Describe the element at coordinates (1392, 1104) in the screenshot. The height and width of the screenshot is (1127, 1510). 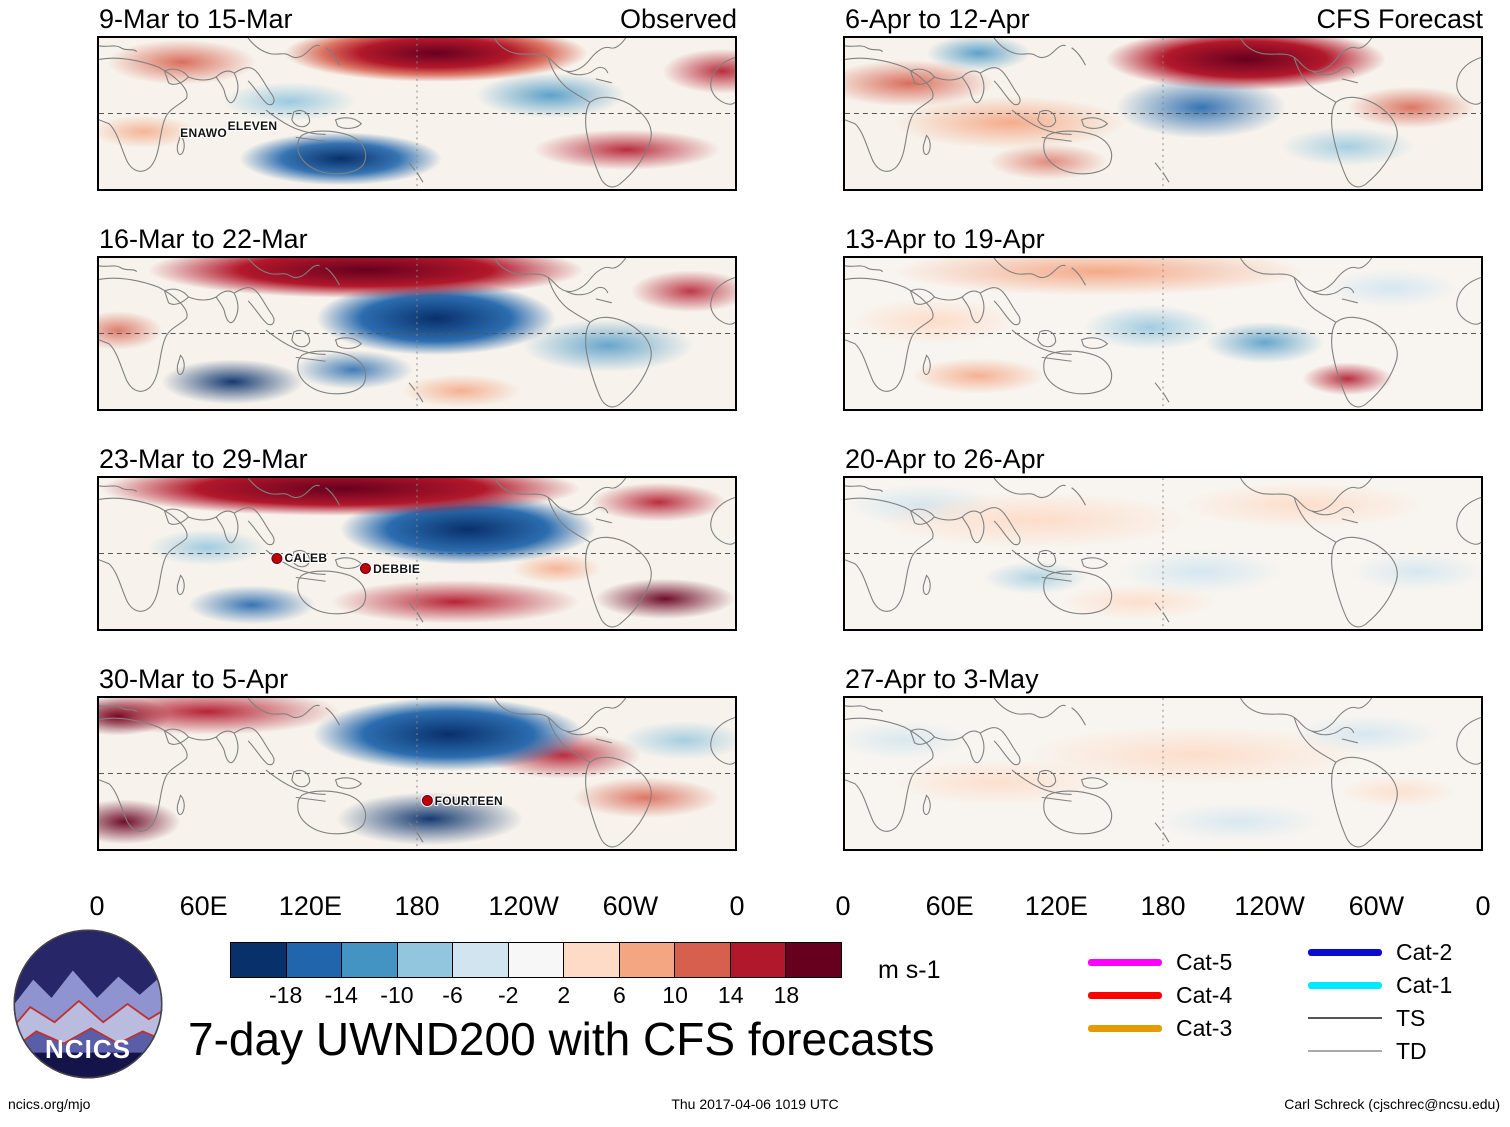
I see `footer-credit: Carl Schreck (cjschrec@ncsu.edu)` at that location.